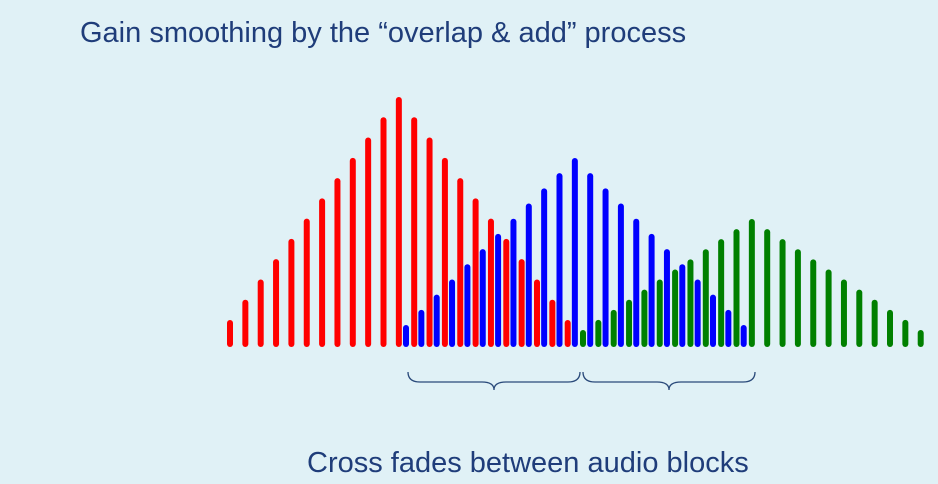 The height and width of the screenshot is (484, 938). I want to click on caption: Cross fades between audio blocks, so click(528, 463).